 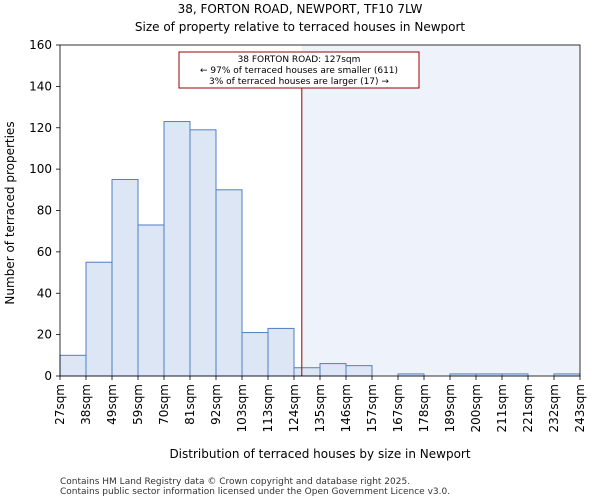 I want to click on x-tick-label: 49sqm, so click(x=112, y=404).